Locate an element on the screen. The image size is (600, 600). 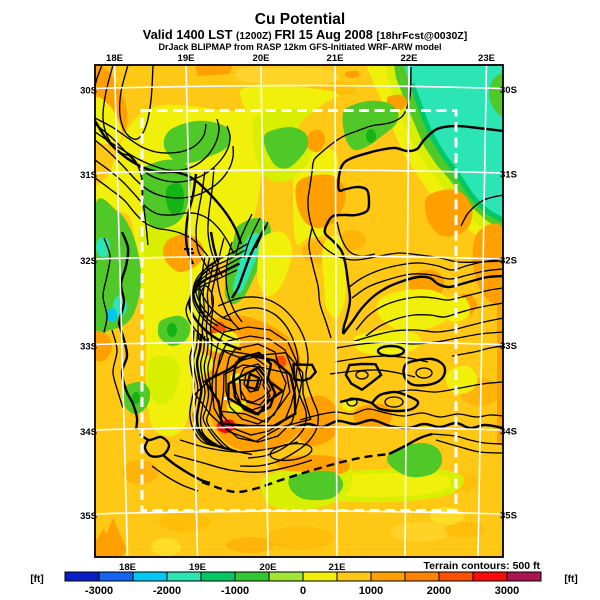
svg-text: Terrain contours: 500 ft is located at coordinates (482, 566).